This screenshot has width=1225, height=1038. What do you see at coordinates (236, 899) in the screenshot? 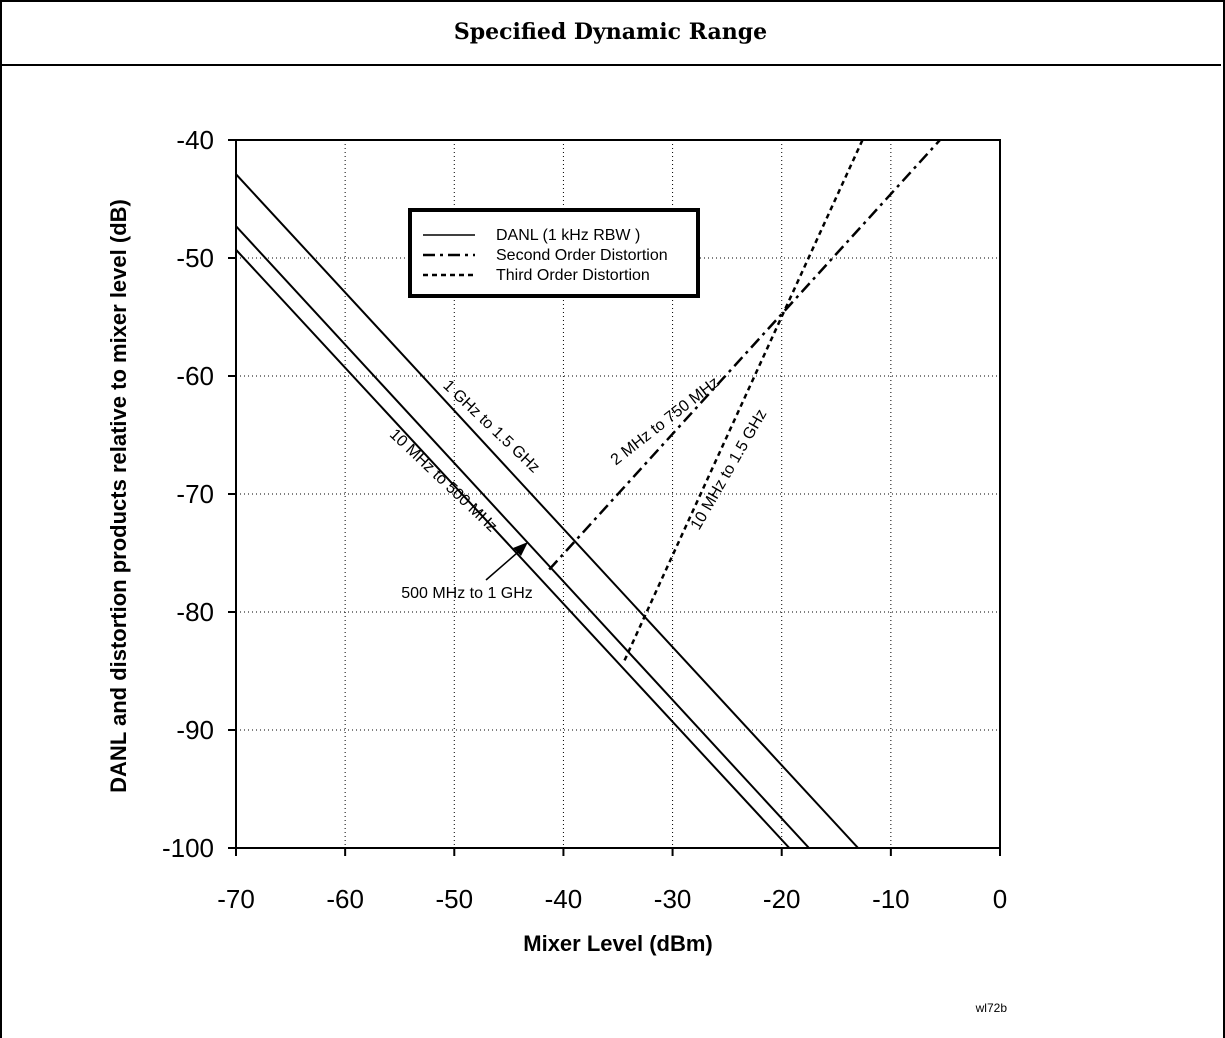
I see `x-tick-label: -70` at bounding box center [236, 899].